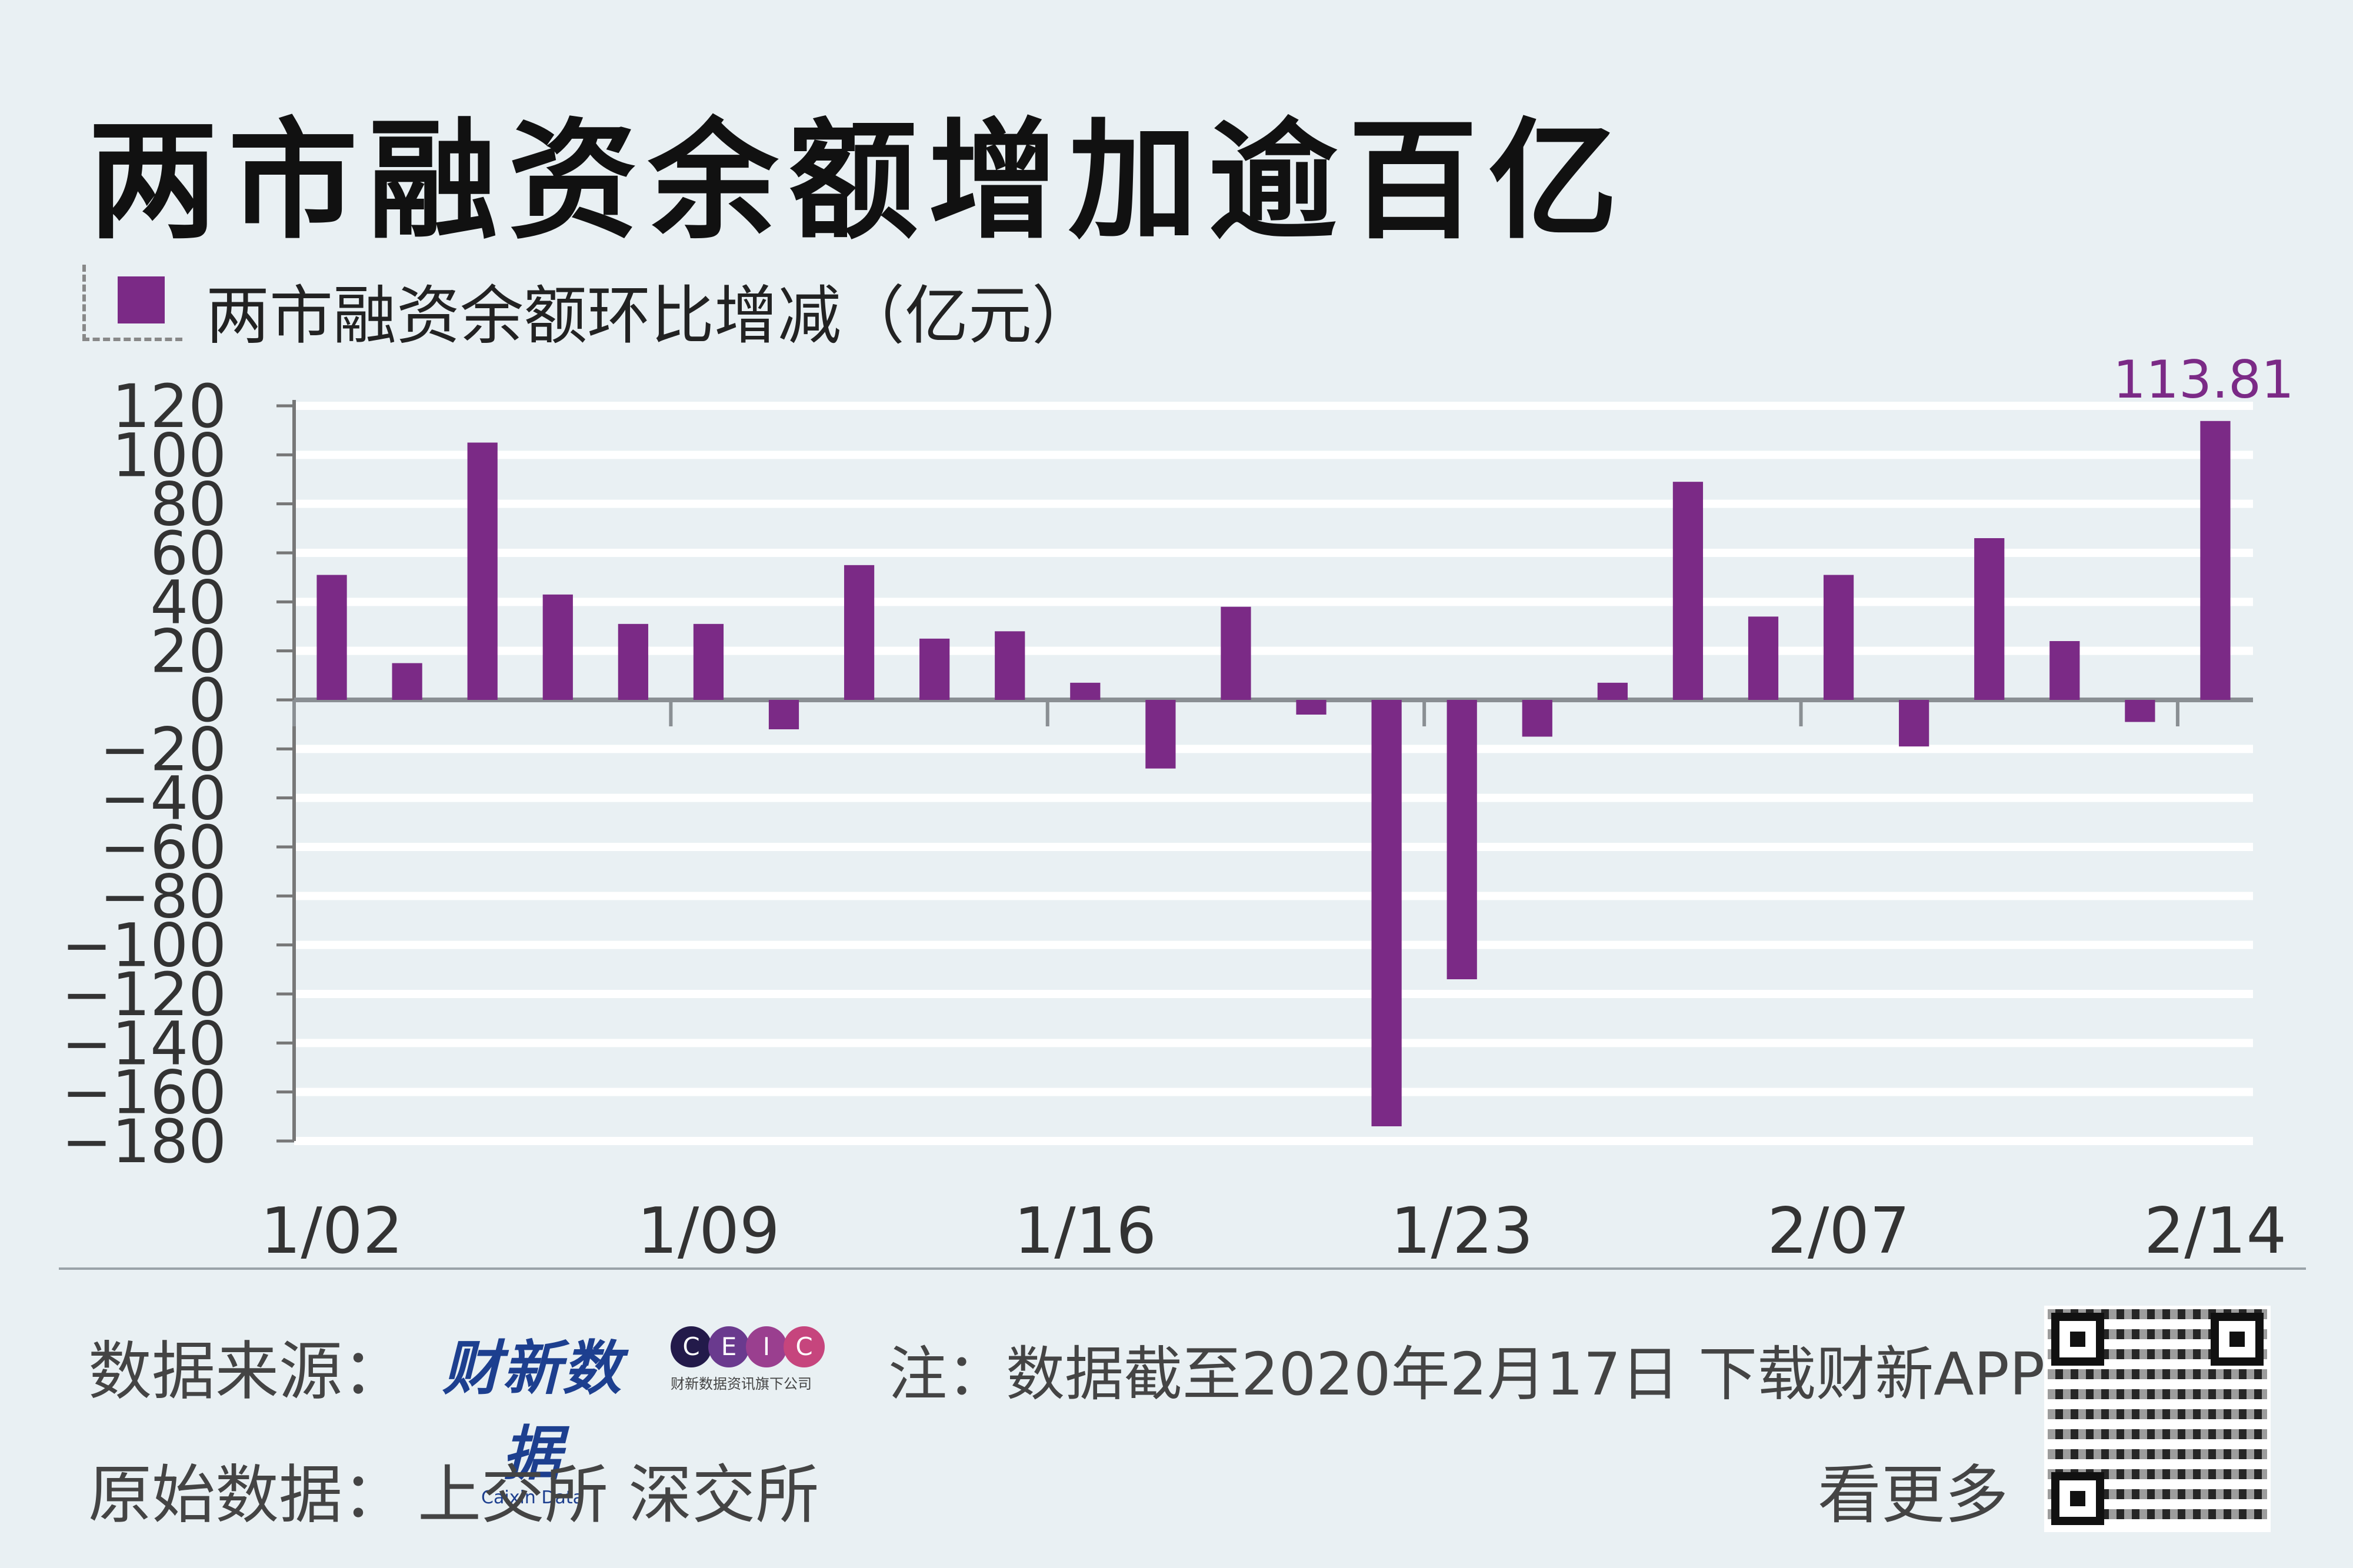 The width and height of the screenshot is (2353, 1568). What do you see at coordinates (144, 1093) in the screenshot?
I see `y-tick-label: −160` at bounding box center [144, 1093].